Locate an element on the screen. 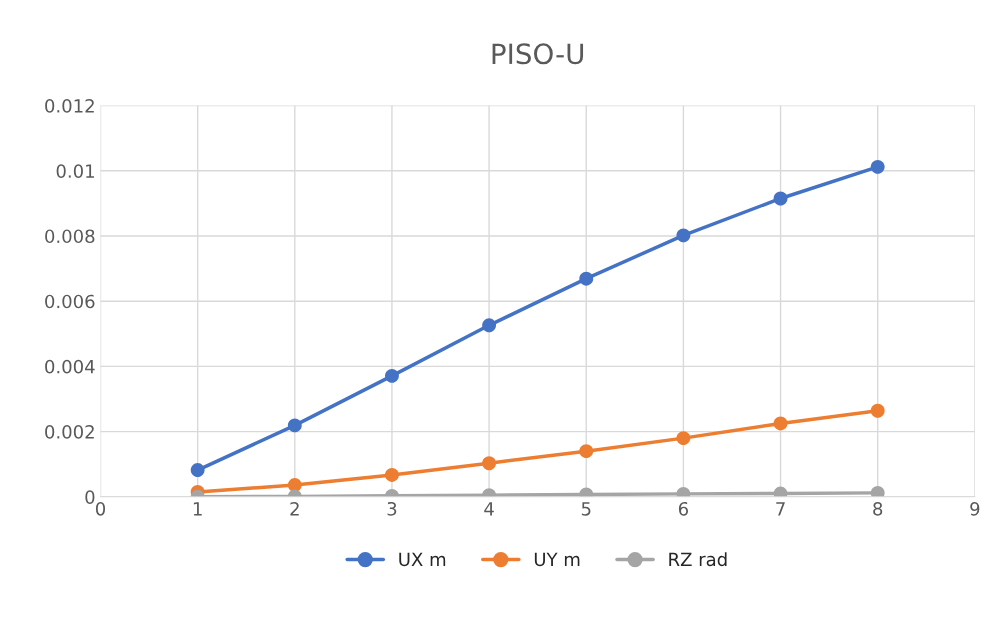 The width and height of the screenshot is (1005, 621). y-tick-label: 0.012 is located at coordinates (69, 106).